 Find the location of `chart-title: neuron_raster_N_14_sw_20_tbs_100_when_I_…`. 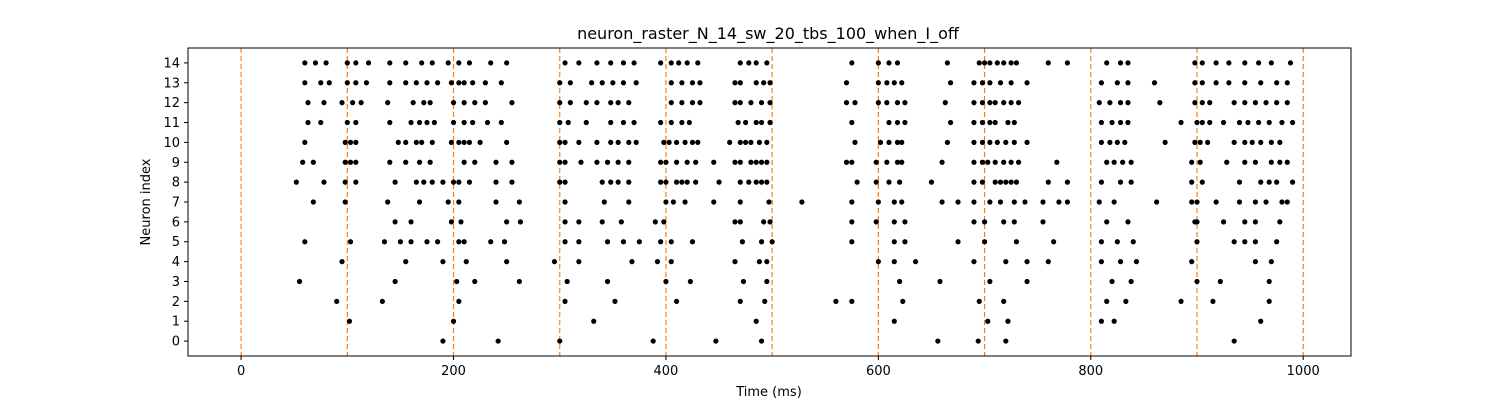

chart-title: neuron_raster_N_14_sw_20_tbs_100_when_I_… is located at coordinates (768, 34).